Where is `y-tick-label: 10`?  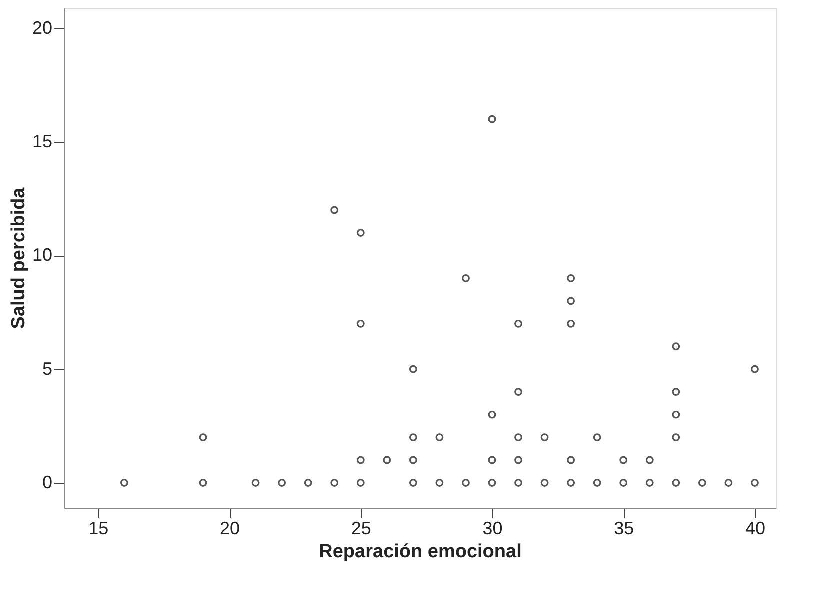
y-tick-label: 10 is located at coordinates (42, 255).